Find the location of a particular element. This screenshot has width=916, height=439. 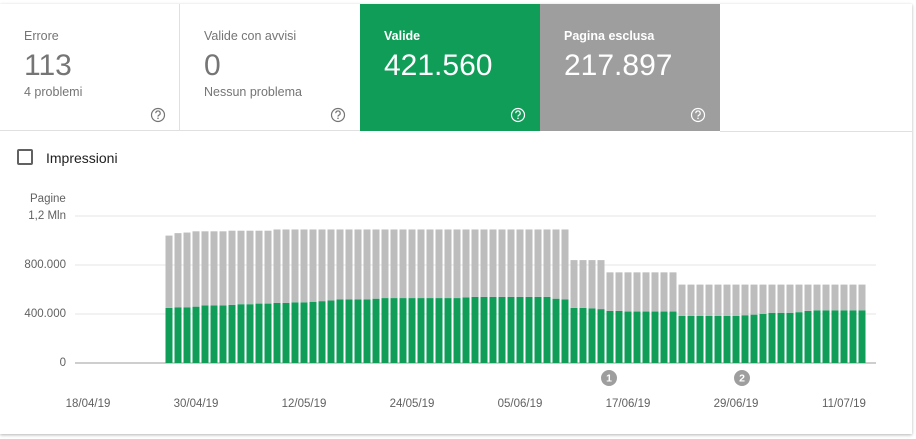

status-tile: Valide con avvisi 0 Nessun problema is located at coordinates (270, 67).